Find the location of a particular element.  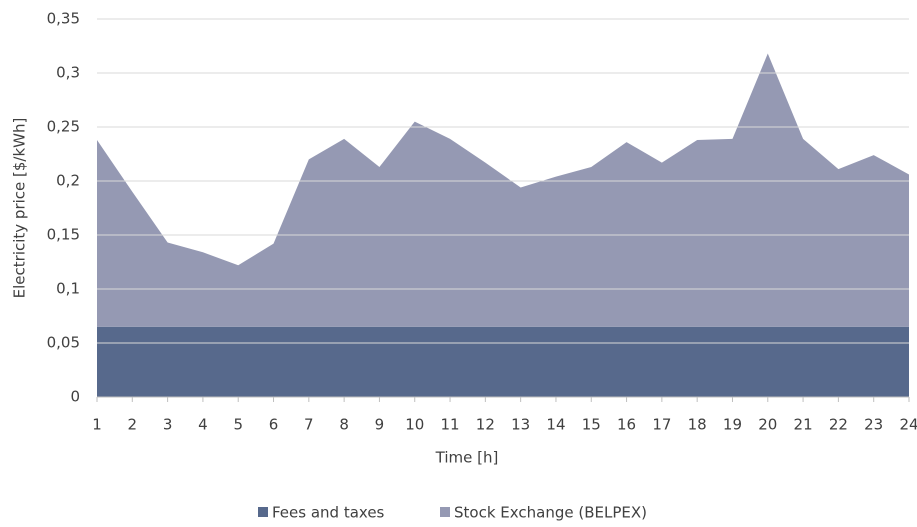

x-tick-label: 4 is located at coordinates (203, 425).